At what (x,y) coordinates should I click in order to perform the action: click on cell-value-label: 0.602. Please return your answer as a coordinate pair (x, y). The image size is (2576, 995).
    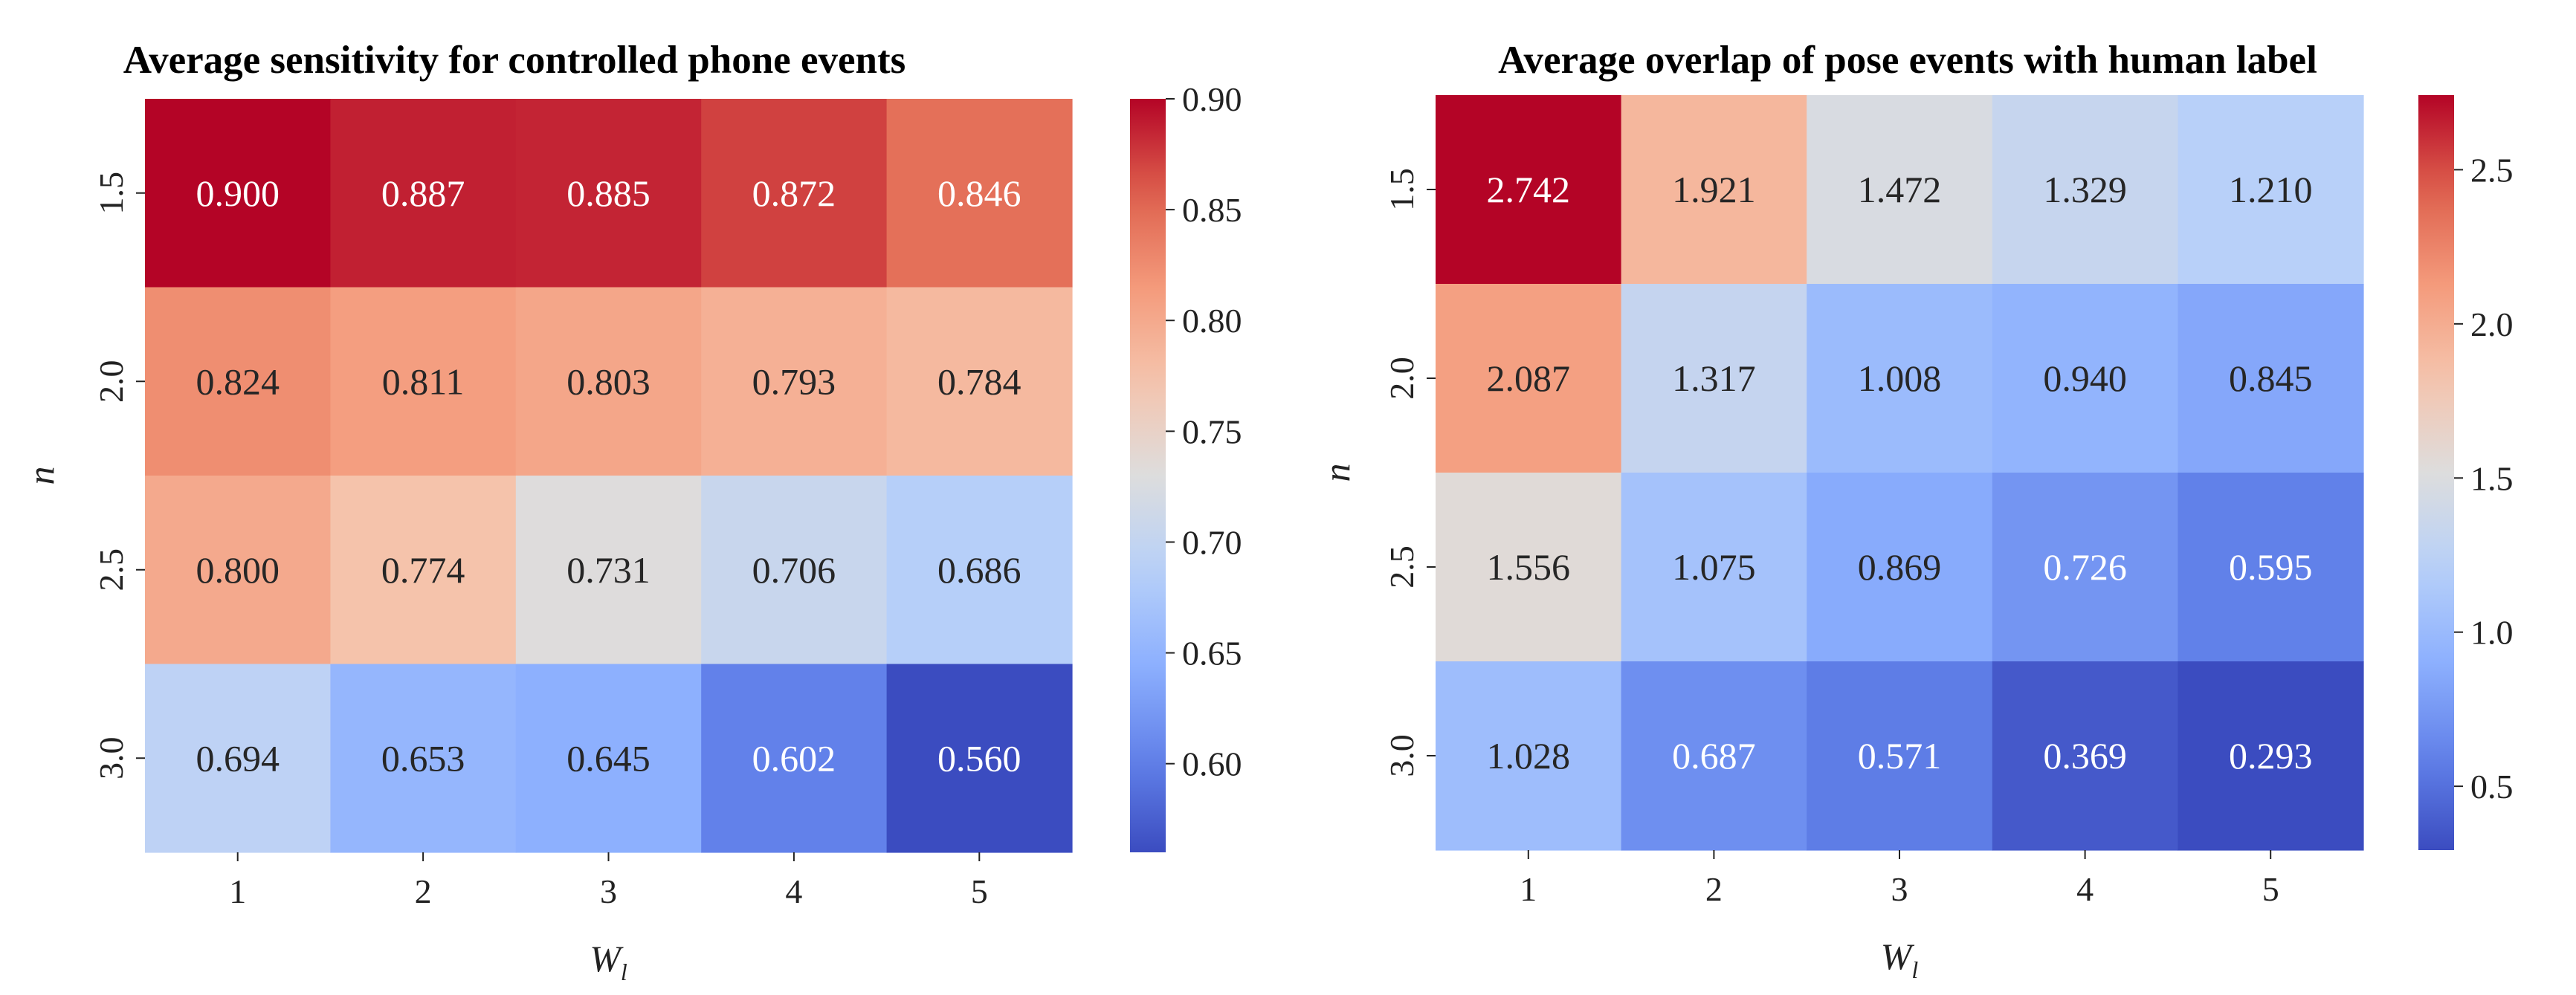
    Looking at the image, I should click on (794, 758).